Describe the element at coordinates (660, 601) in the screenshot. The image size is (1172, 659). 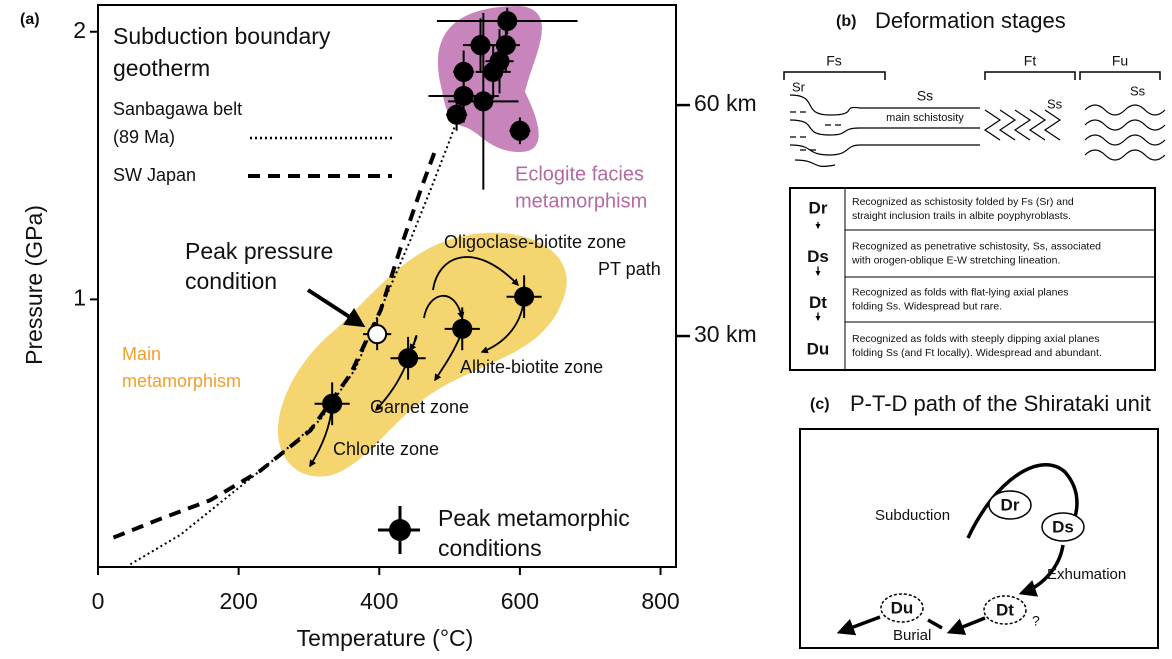
I see `x-tick-label: 800` at that location.